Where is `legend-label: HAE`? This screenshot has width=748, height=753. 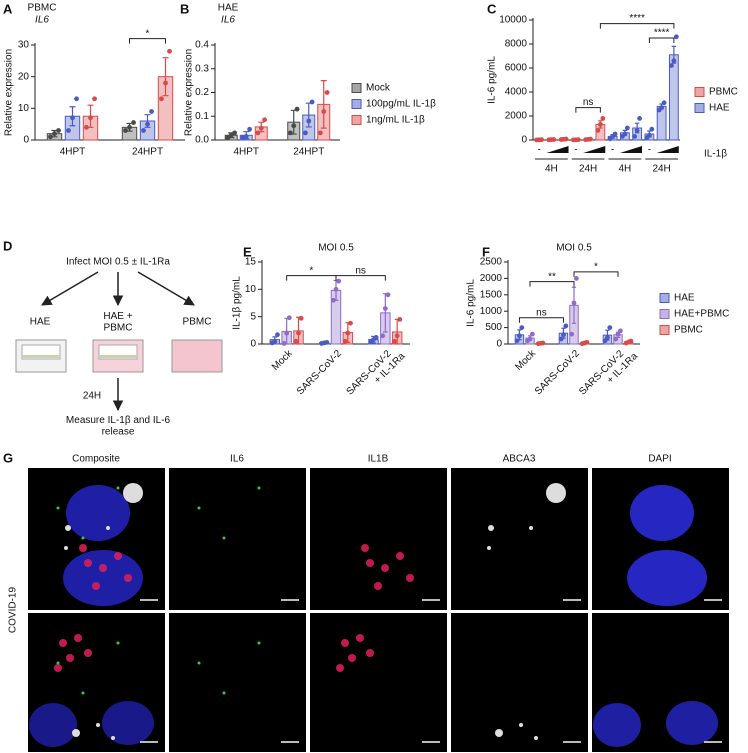 legend-label: HAE is located at coordinates (719, 108).